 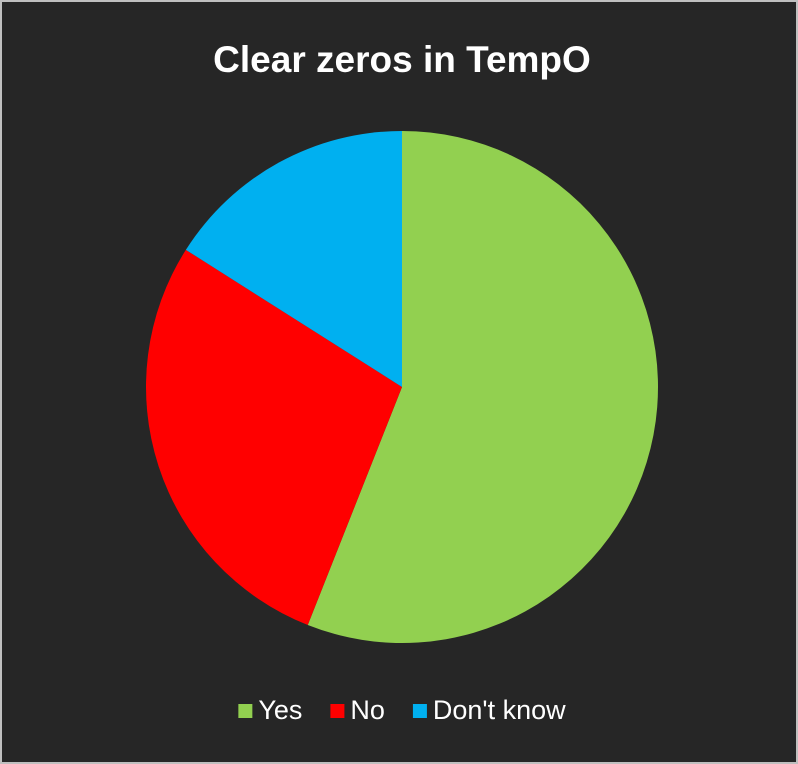 I want to click on chart-title: Clear zeros in TempO, so click(x=402, y=59).